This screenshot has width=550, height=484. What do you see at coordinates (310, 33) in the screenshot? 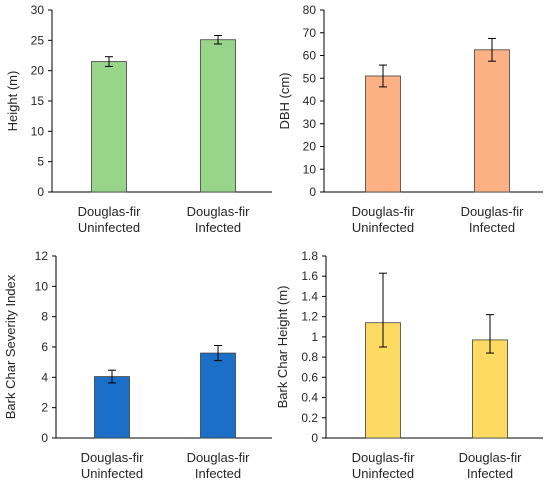
I see `y-tick-label: 70` at bounding box center [310, 33].